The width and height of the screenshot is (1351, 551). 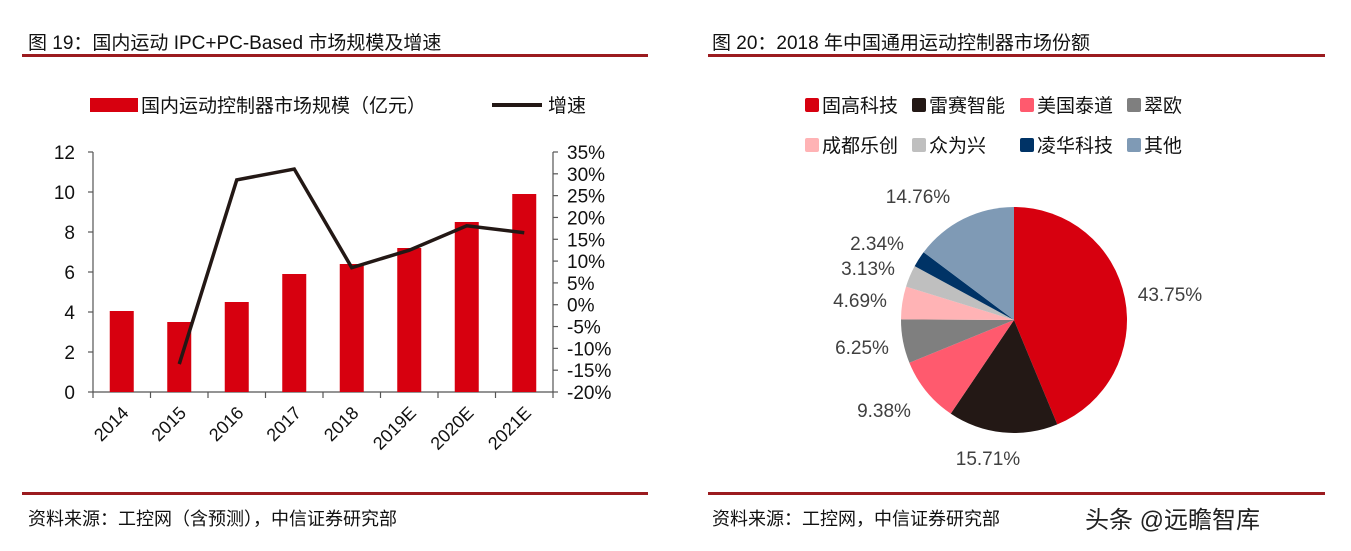 I want to click on title-rule-right, so click(x=1016, y=55).